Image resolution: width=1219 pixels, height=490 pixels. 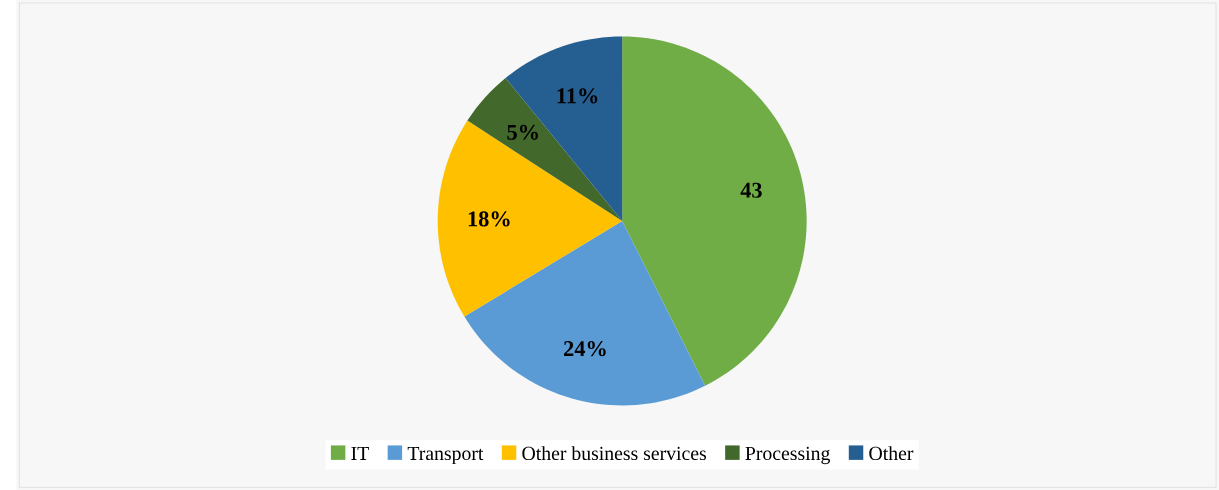 I want to click on legend-label: Other business services, so click(x=614, y=453).